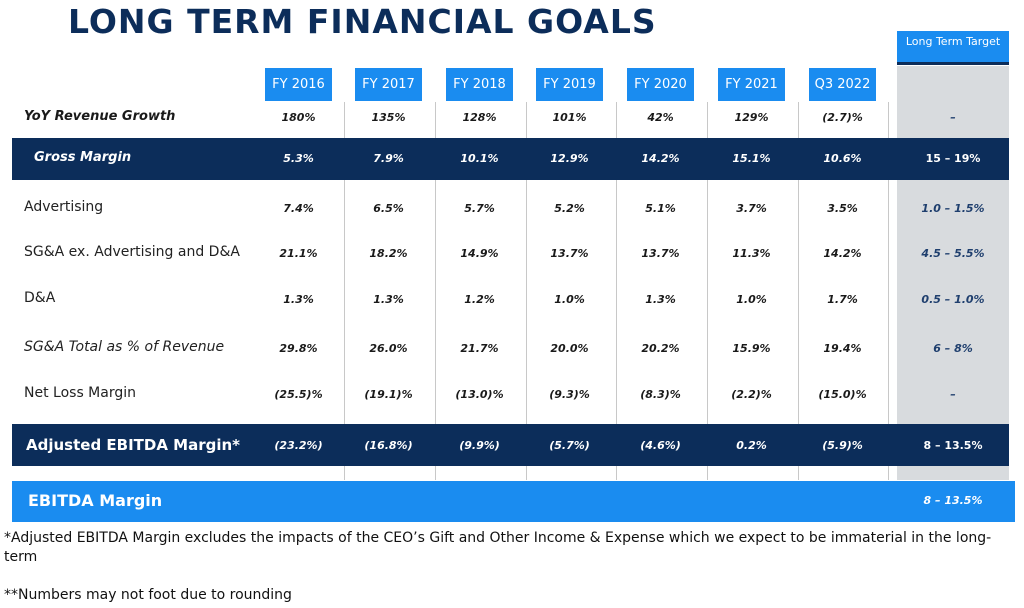  What do you see at coordinates (388, 84) in the screenshot?
I see `year-header-fy2017: FY 2017` at bounding box center [388, 84].